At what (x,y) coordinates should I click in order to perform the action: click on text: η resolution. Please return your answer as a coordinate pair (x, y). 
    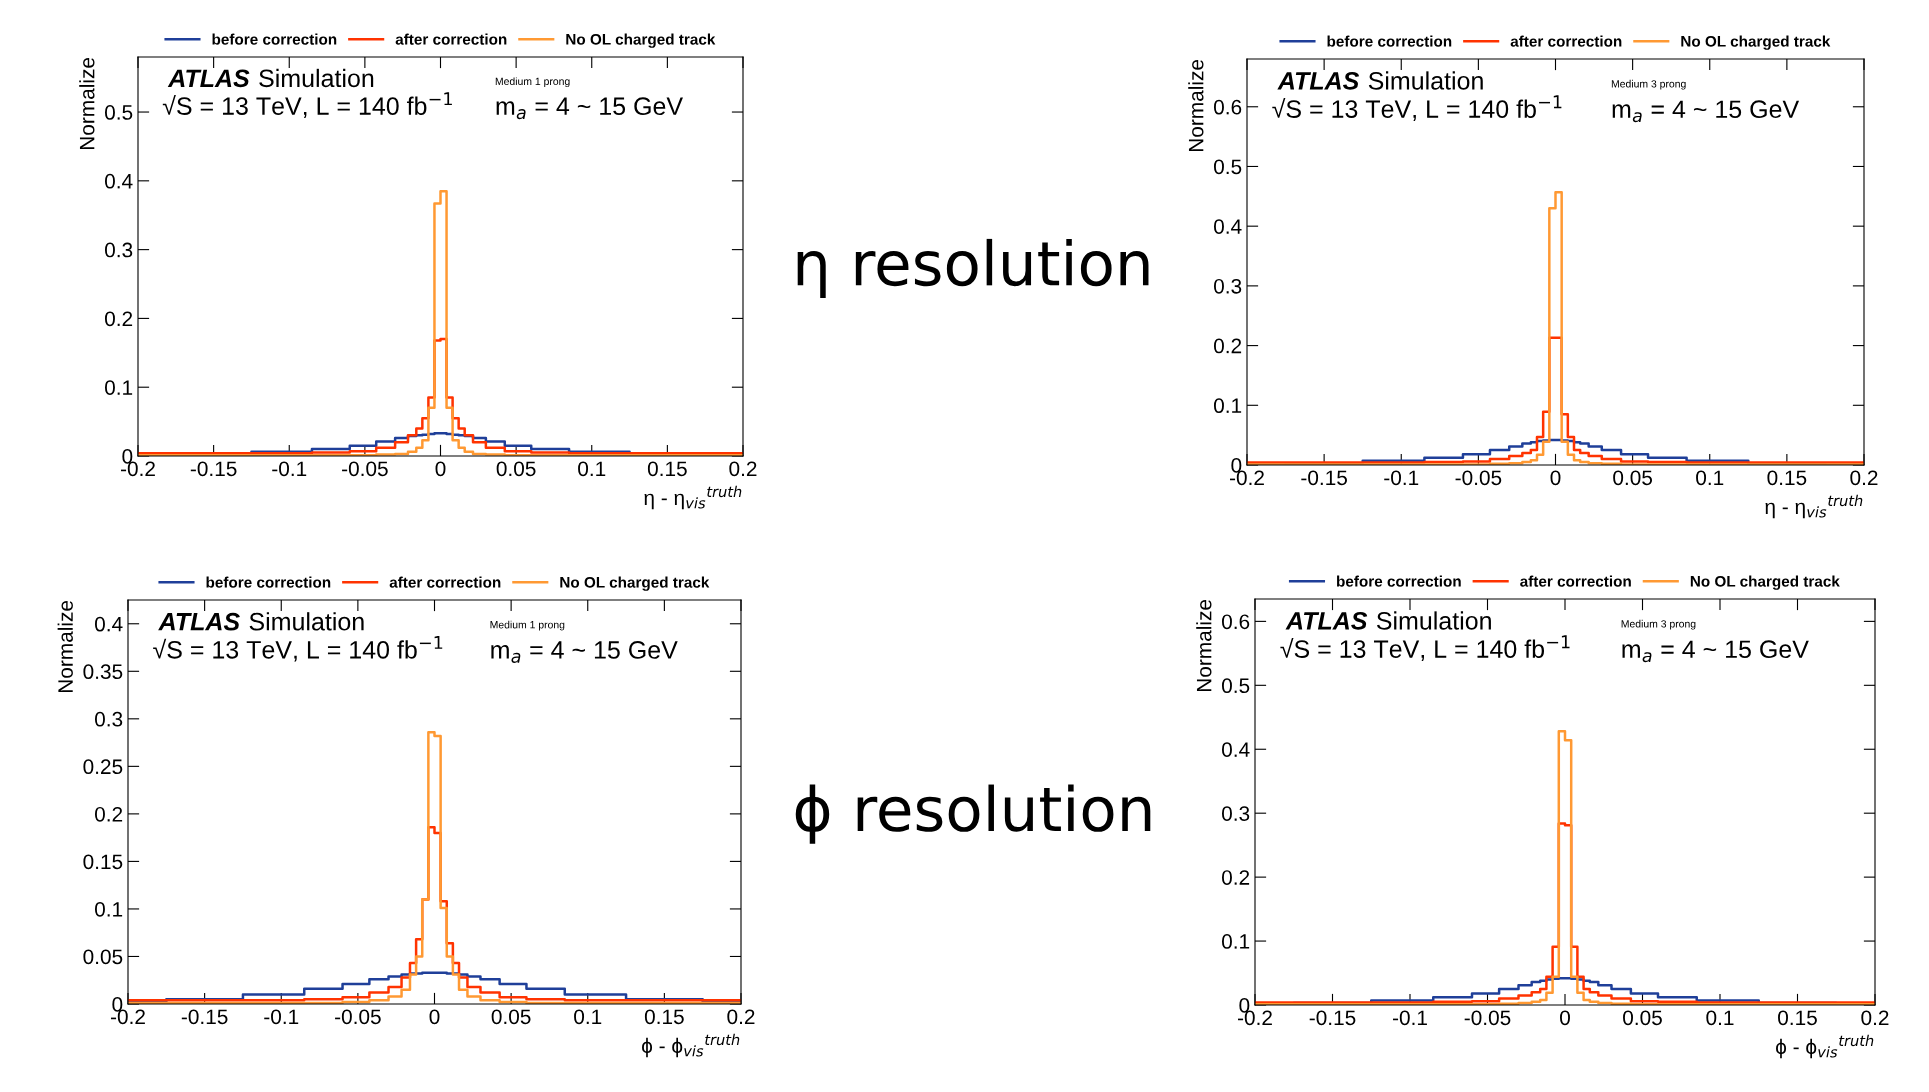
    Looking at the image, I should click on (973, 268).